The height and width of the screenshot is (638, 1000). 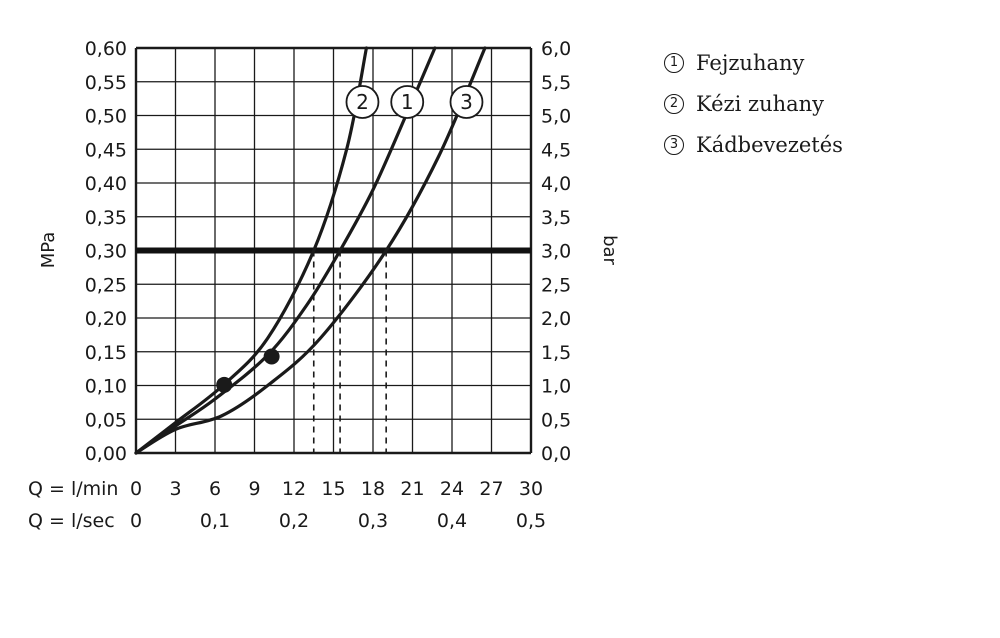 What do you see at coordinates (674, 103) in the screenshot?
I see `legend-number: 2` at bounding box center [674, 103].